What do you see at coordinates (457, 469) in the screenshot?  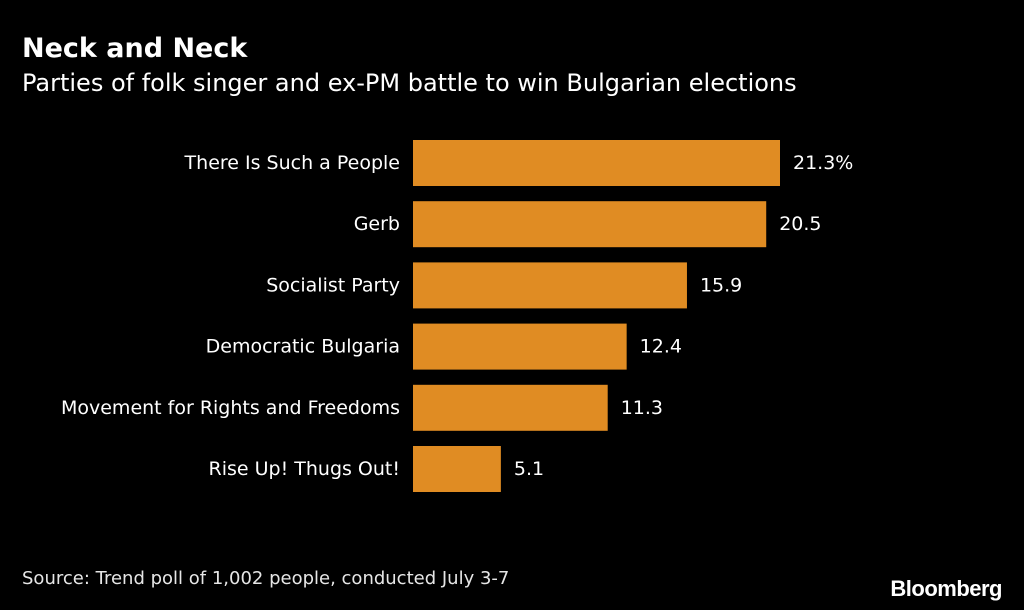 I see `bar-rise-up-thugs-out` at bounding box center [457, 469].